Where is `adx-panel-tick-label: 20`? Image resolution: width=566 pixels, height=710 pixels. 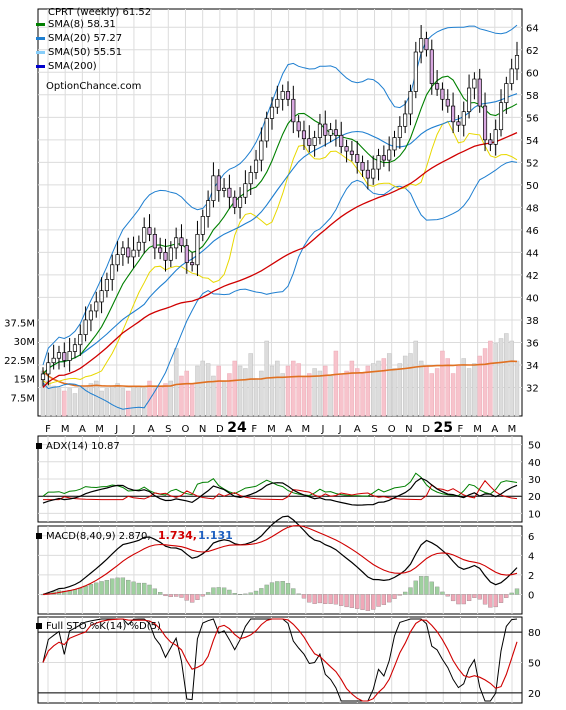
adx-panel-tick-label: 20 is located at coordinates (534, 497).